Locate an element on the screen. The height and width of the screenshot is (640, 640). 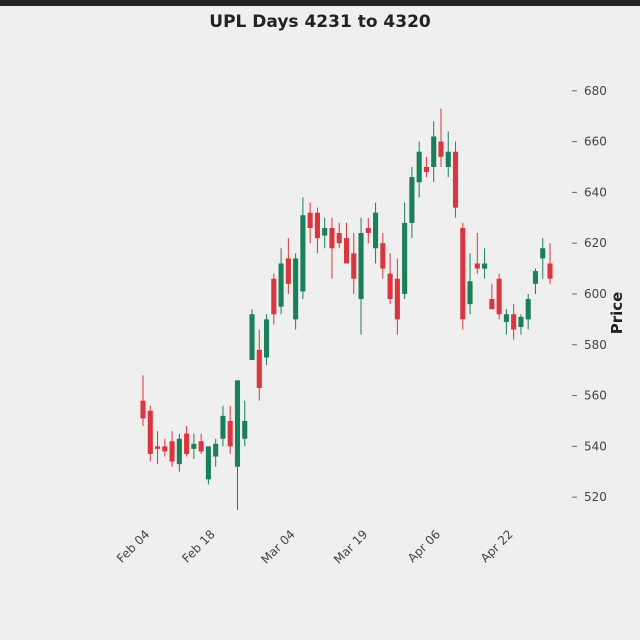
y-tick-label: 560 is located at coordinates (595, 396).